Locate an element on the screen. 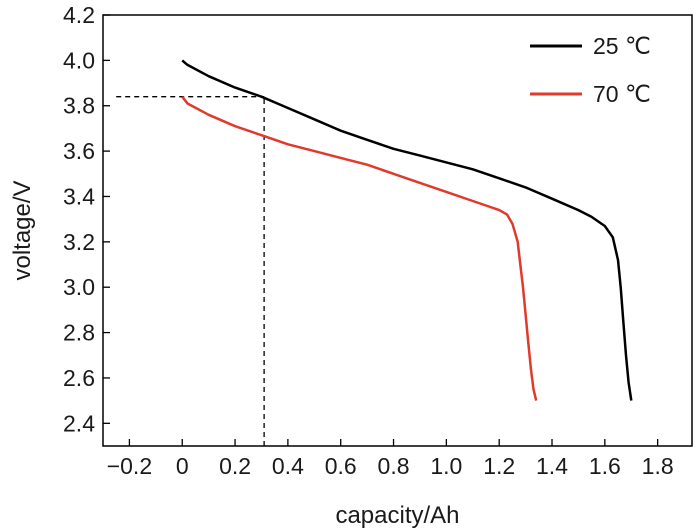 The image size is (699, 530). x-tick-label: 1.4 is located at coordinates (552, 466).